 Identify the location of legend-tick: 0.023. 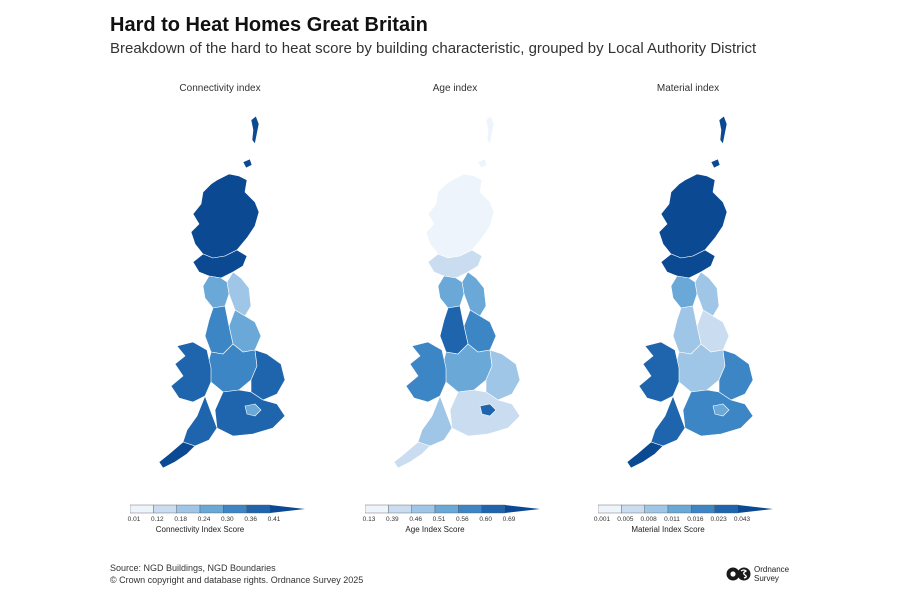
(718, 519).